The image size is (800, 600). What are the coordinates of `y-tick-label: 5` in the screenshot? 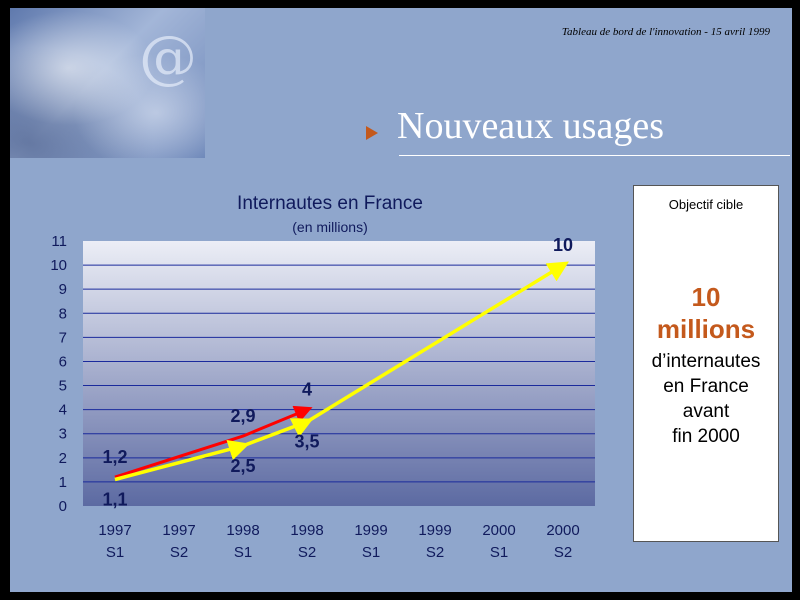 It's located at (63, 386).